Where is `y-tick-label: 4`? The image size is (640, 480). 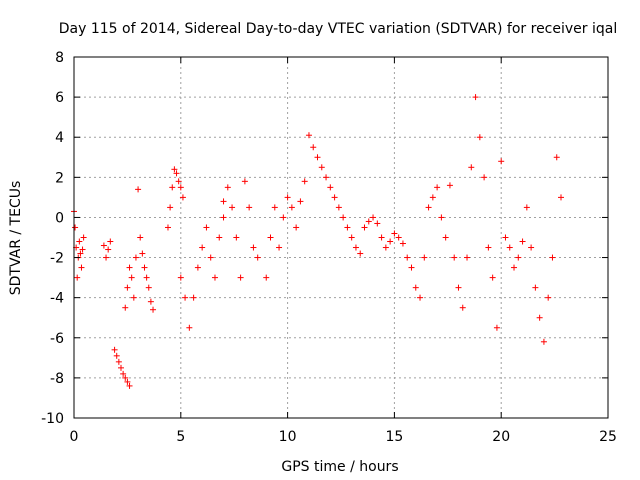
y-tick-label: 4 is located at coordinates (59, 138).